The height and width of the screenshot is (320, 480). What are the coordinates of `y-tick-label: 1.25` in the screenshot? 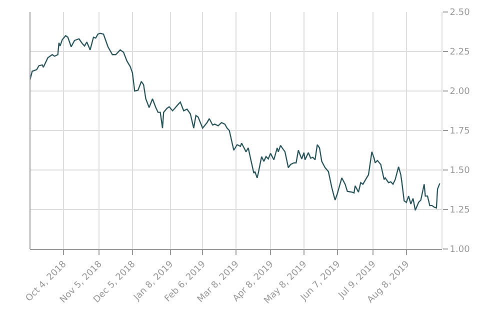 It's located at (460, 211).